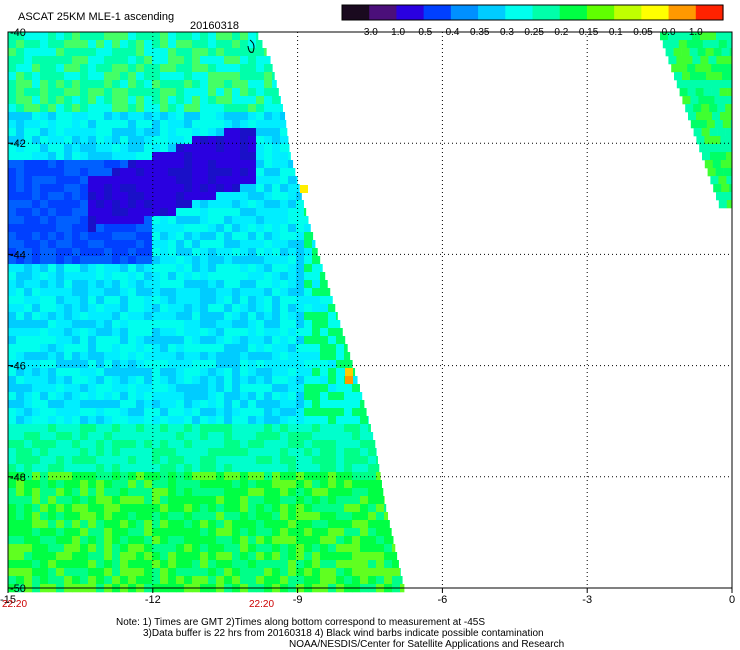 This screenshot has width=740, height=650. Describe the element at coordinates (214, 26) in the screenshot. I see `map-date: 20160318` at that location.